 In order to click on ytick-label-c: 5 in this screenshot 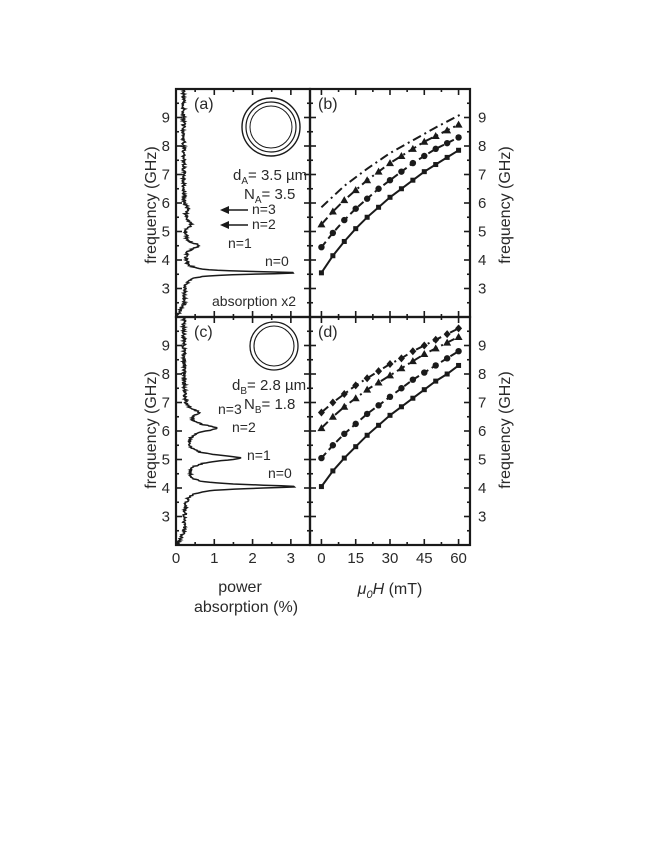, I will do `click(166, 460)`.